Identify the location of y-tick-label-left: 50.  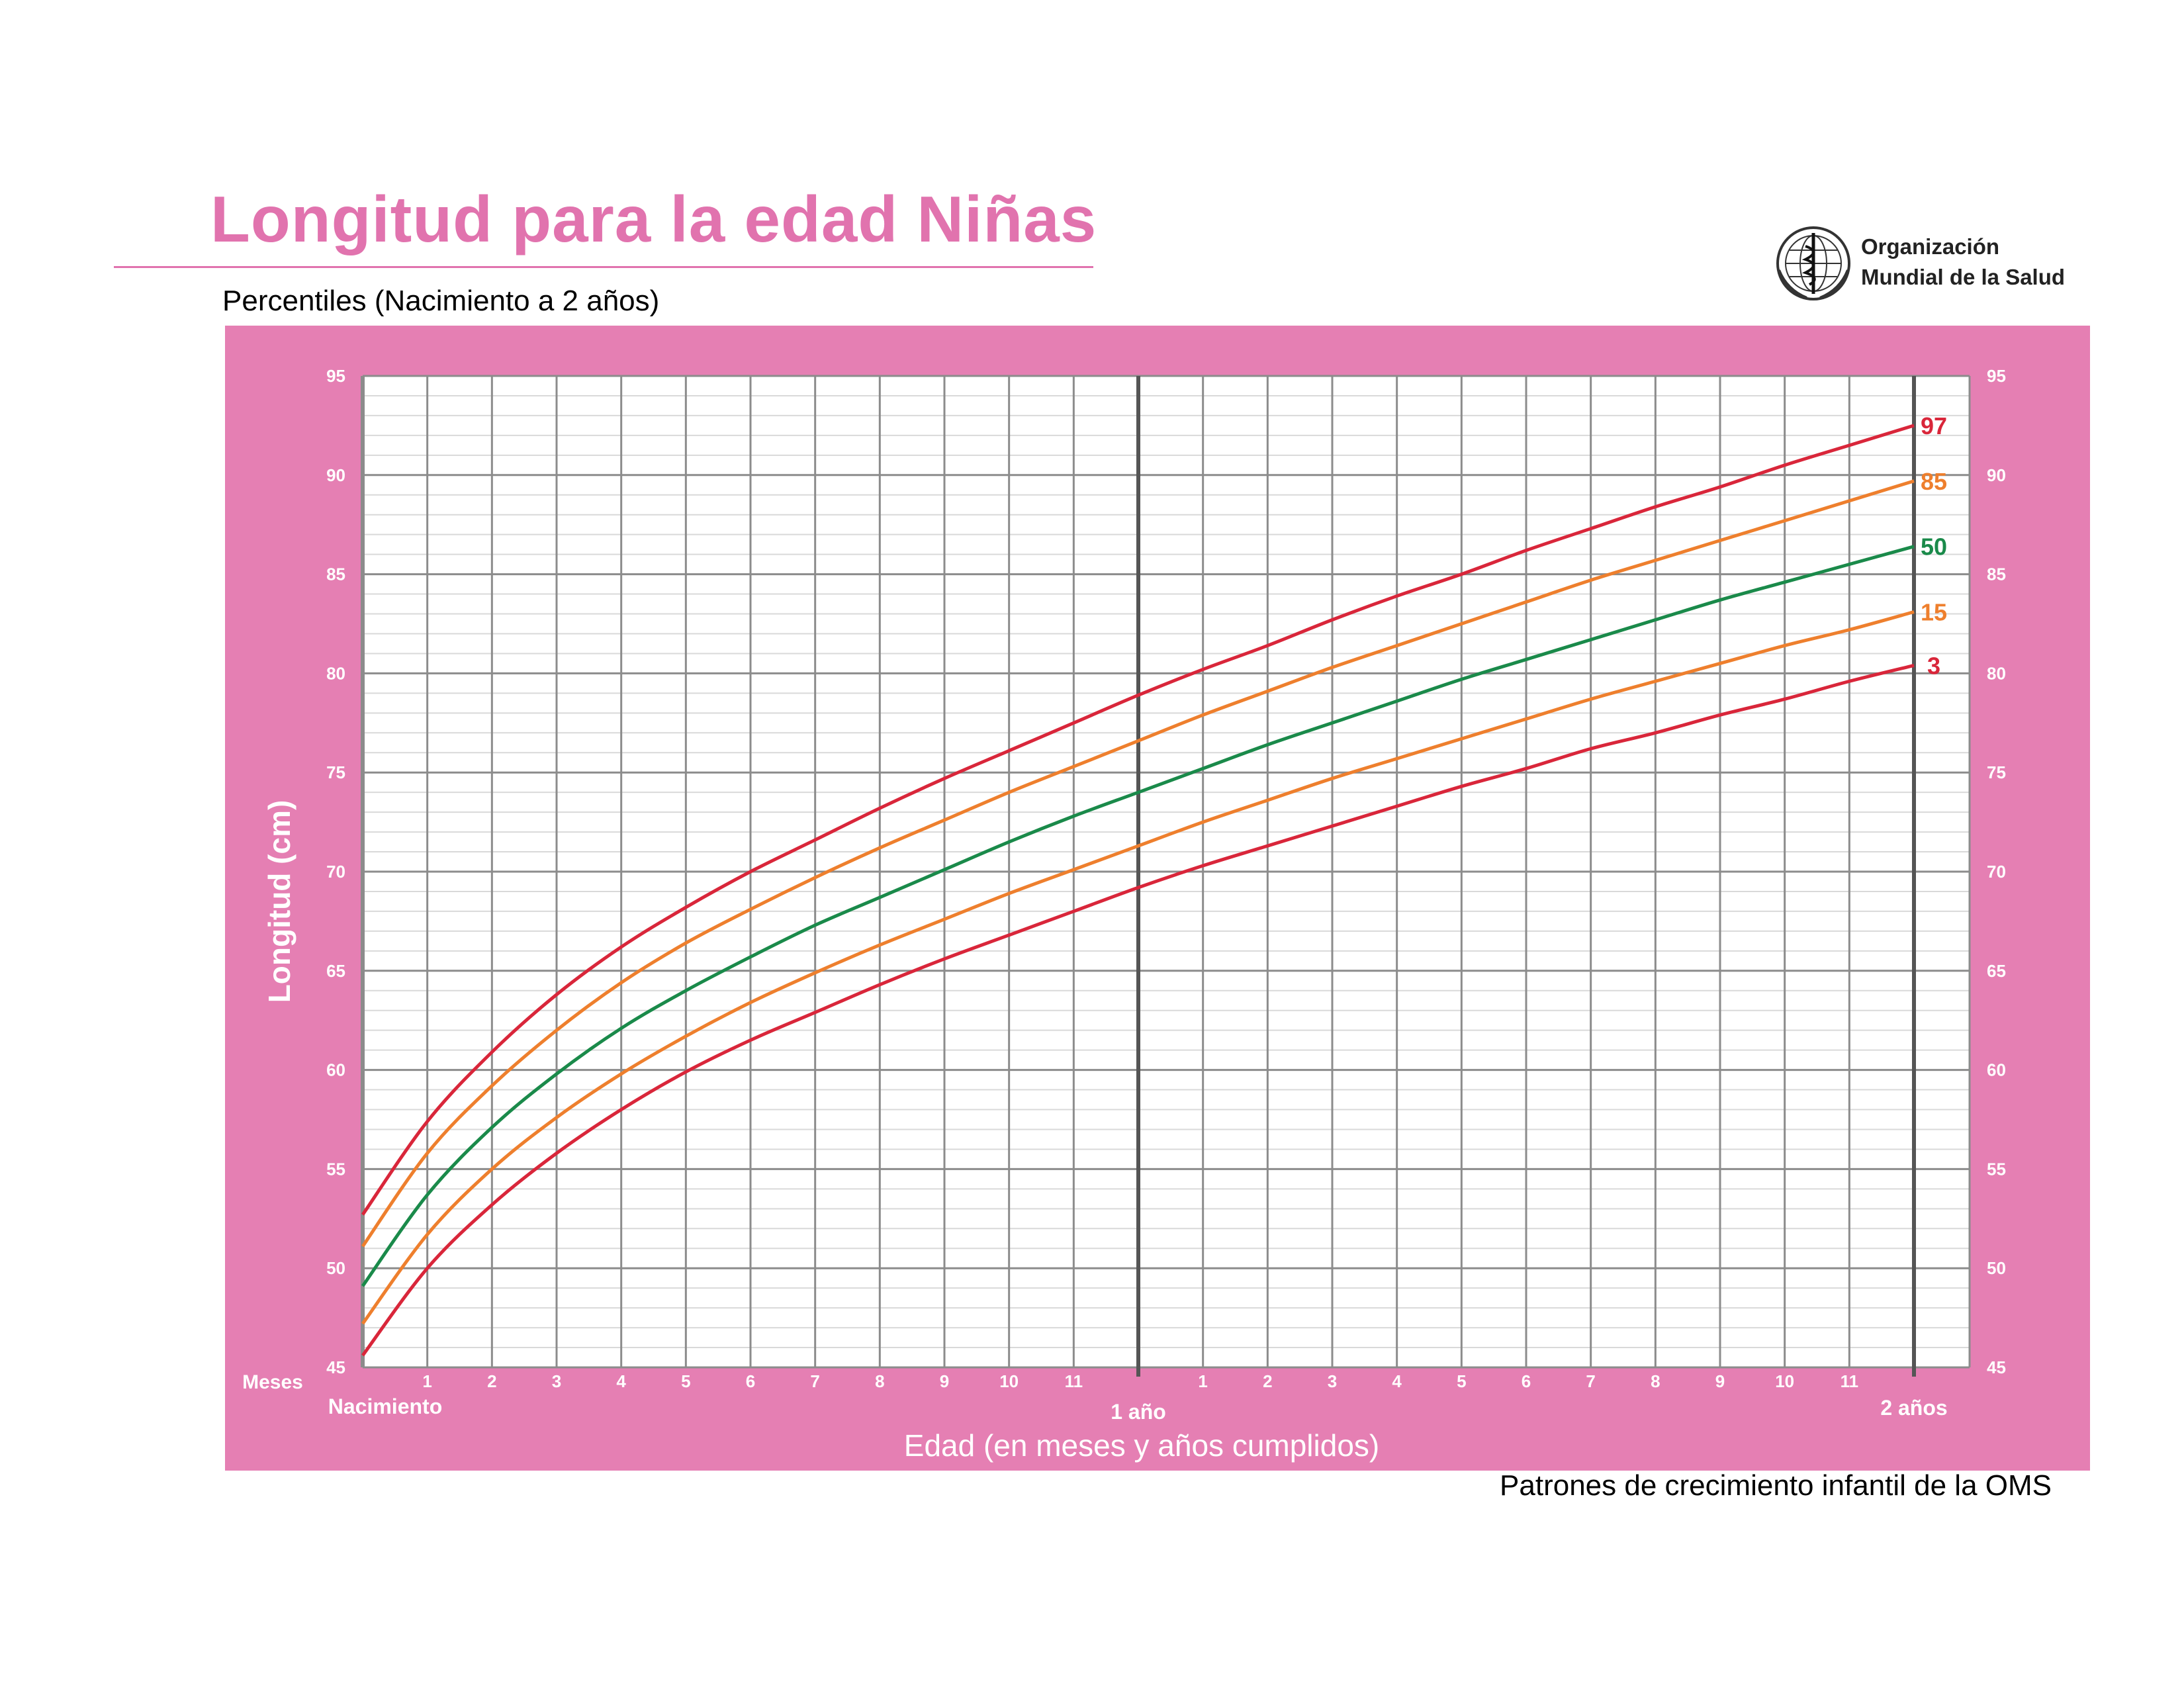
(335, 1268).